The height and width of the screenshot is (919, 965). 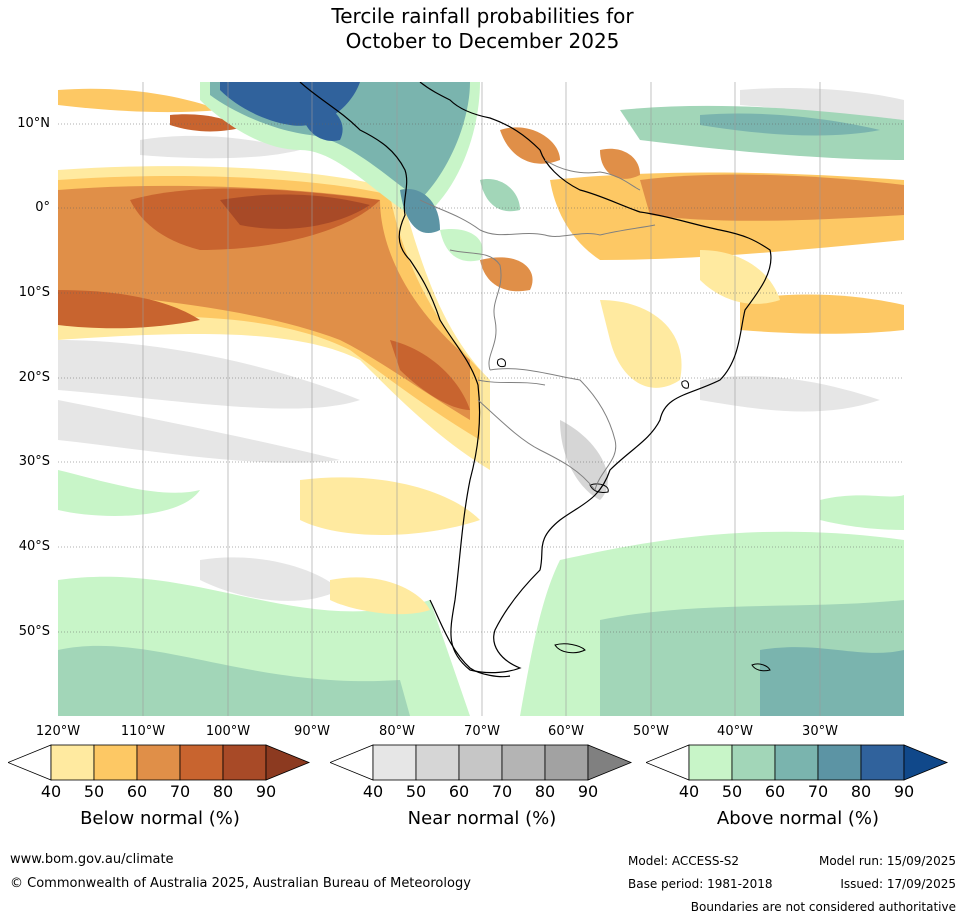 I want to click on above-normal-colorbar, so click(x=797, y=762).